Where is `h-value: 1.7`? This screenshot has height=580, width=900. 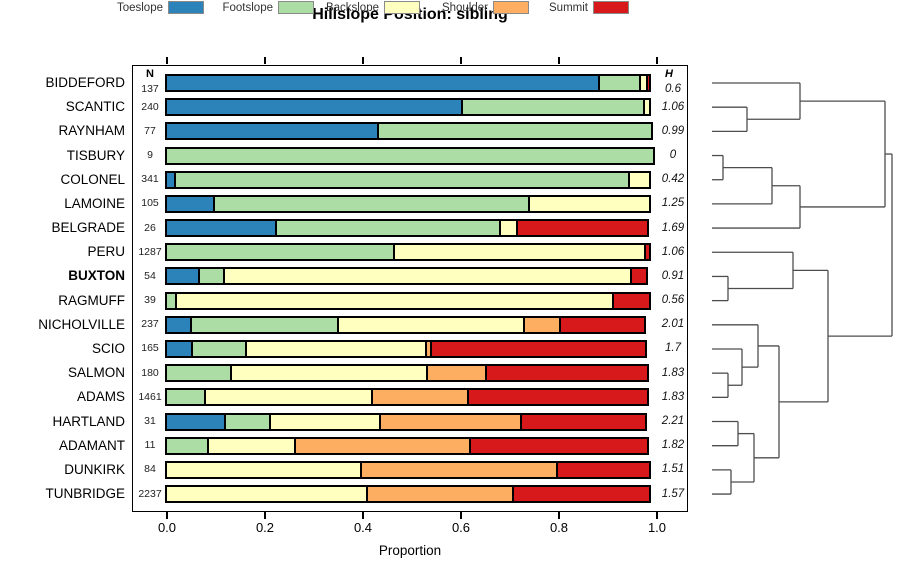 h-value: 1.7 is located at coordinates (673, 348).